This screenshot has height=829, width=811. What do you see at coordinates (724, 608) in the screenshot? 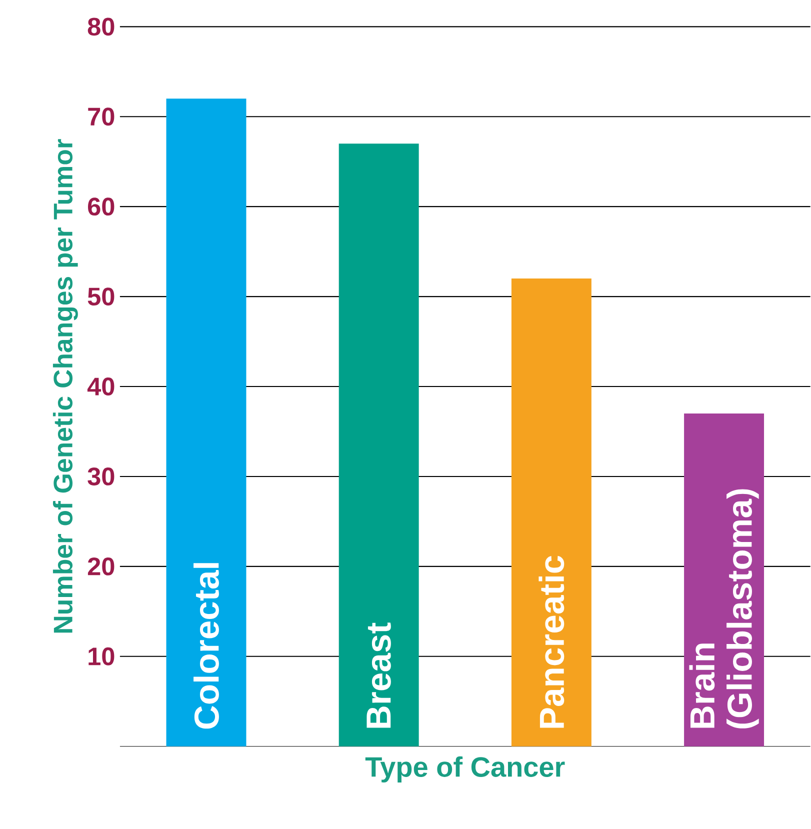
I see `x-tick-label: Brain (Glioblastoma)` at bounding box center [724, 608].